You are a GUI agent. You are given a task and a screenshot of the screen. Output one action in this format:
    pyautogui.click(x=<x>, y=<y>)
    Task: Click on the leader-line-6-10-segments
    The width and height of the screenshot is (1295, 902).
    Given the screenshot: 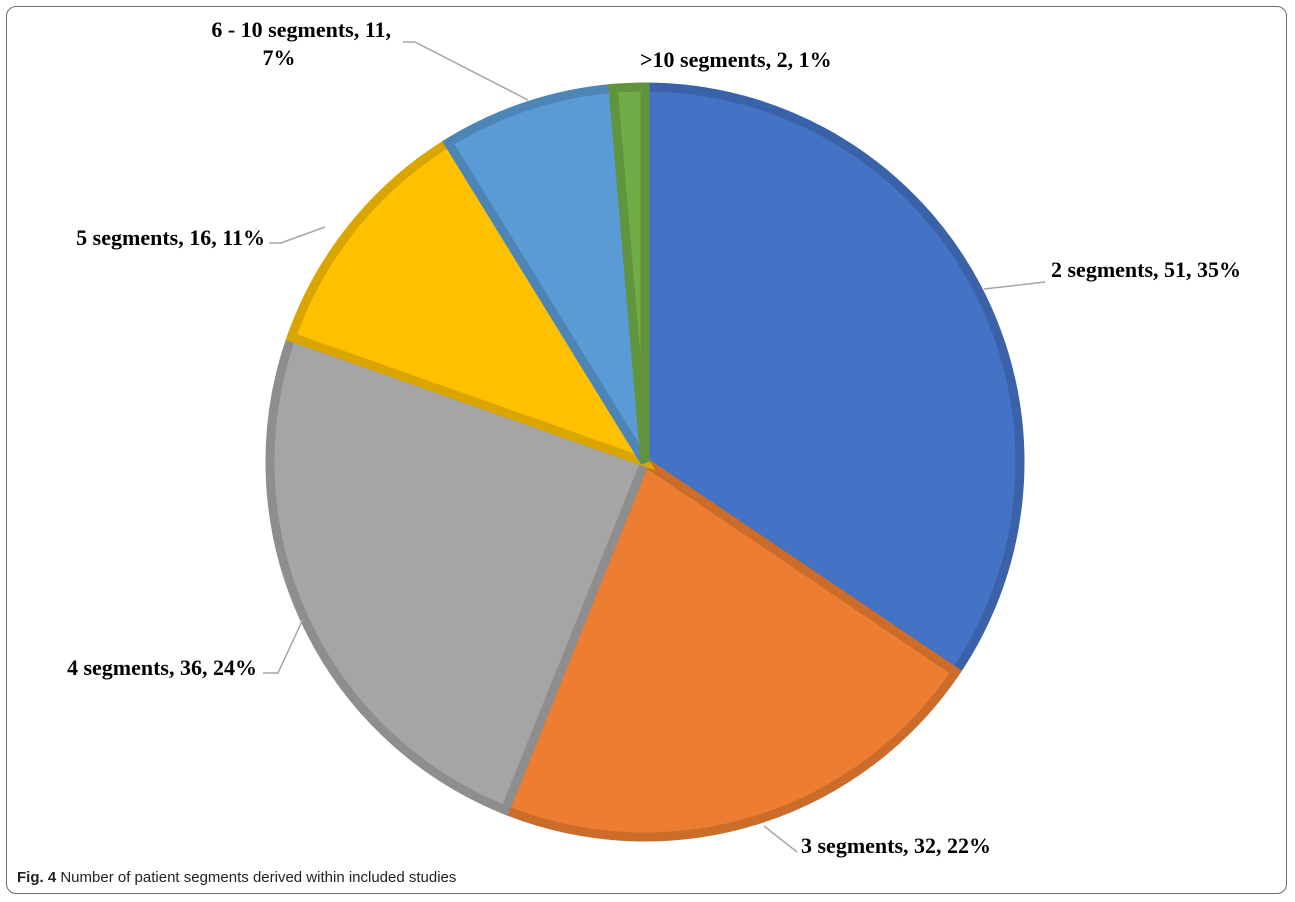 What is the action you would take?
    pyautogui.click(x=466, y=71)
    